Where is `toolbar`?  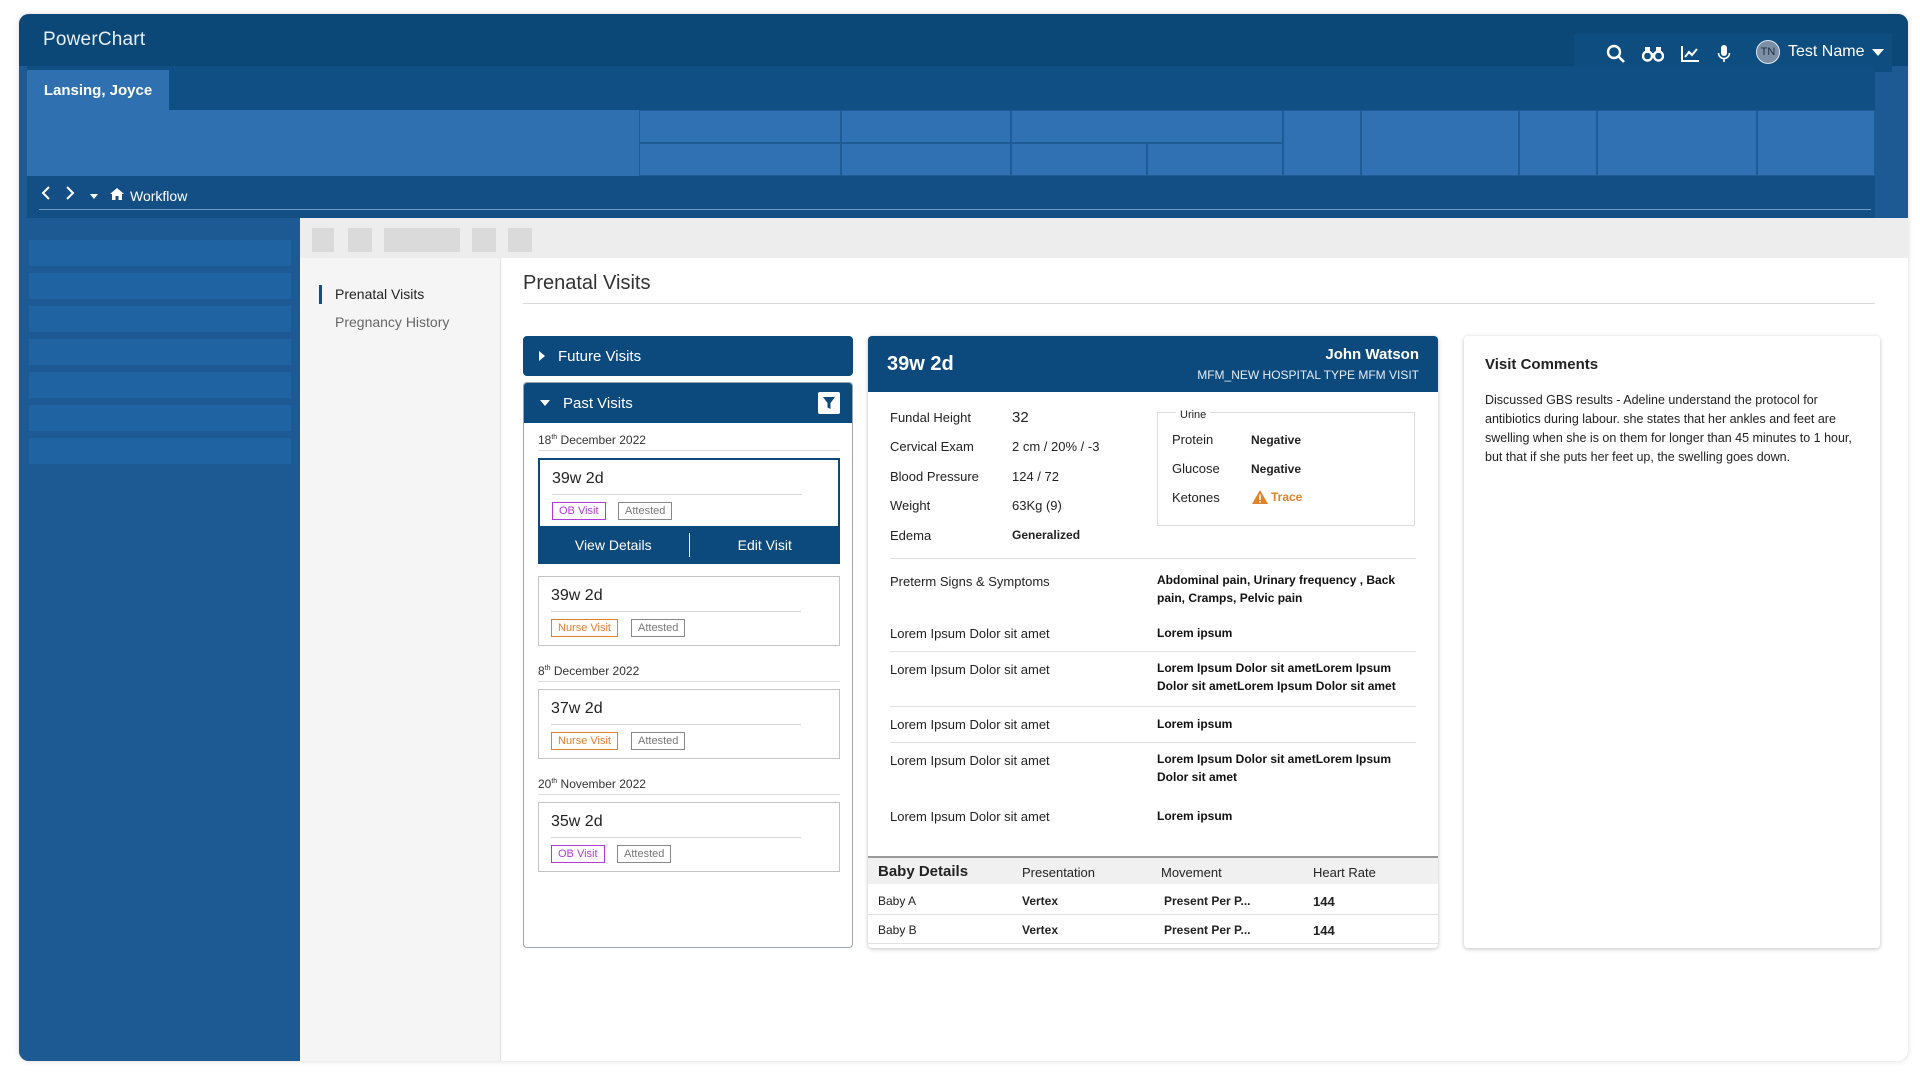
toolbar is located at coordinates (1733, 53).